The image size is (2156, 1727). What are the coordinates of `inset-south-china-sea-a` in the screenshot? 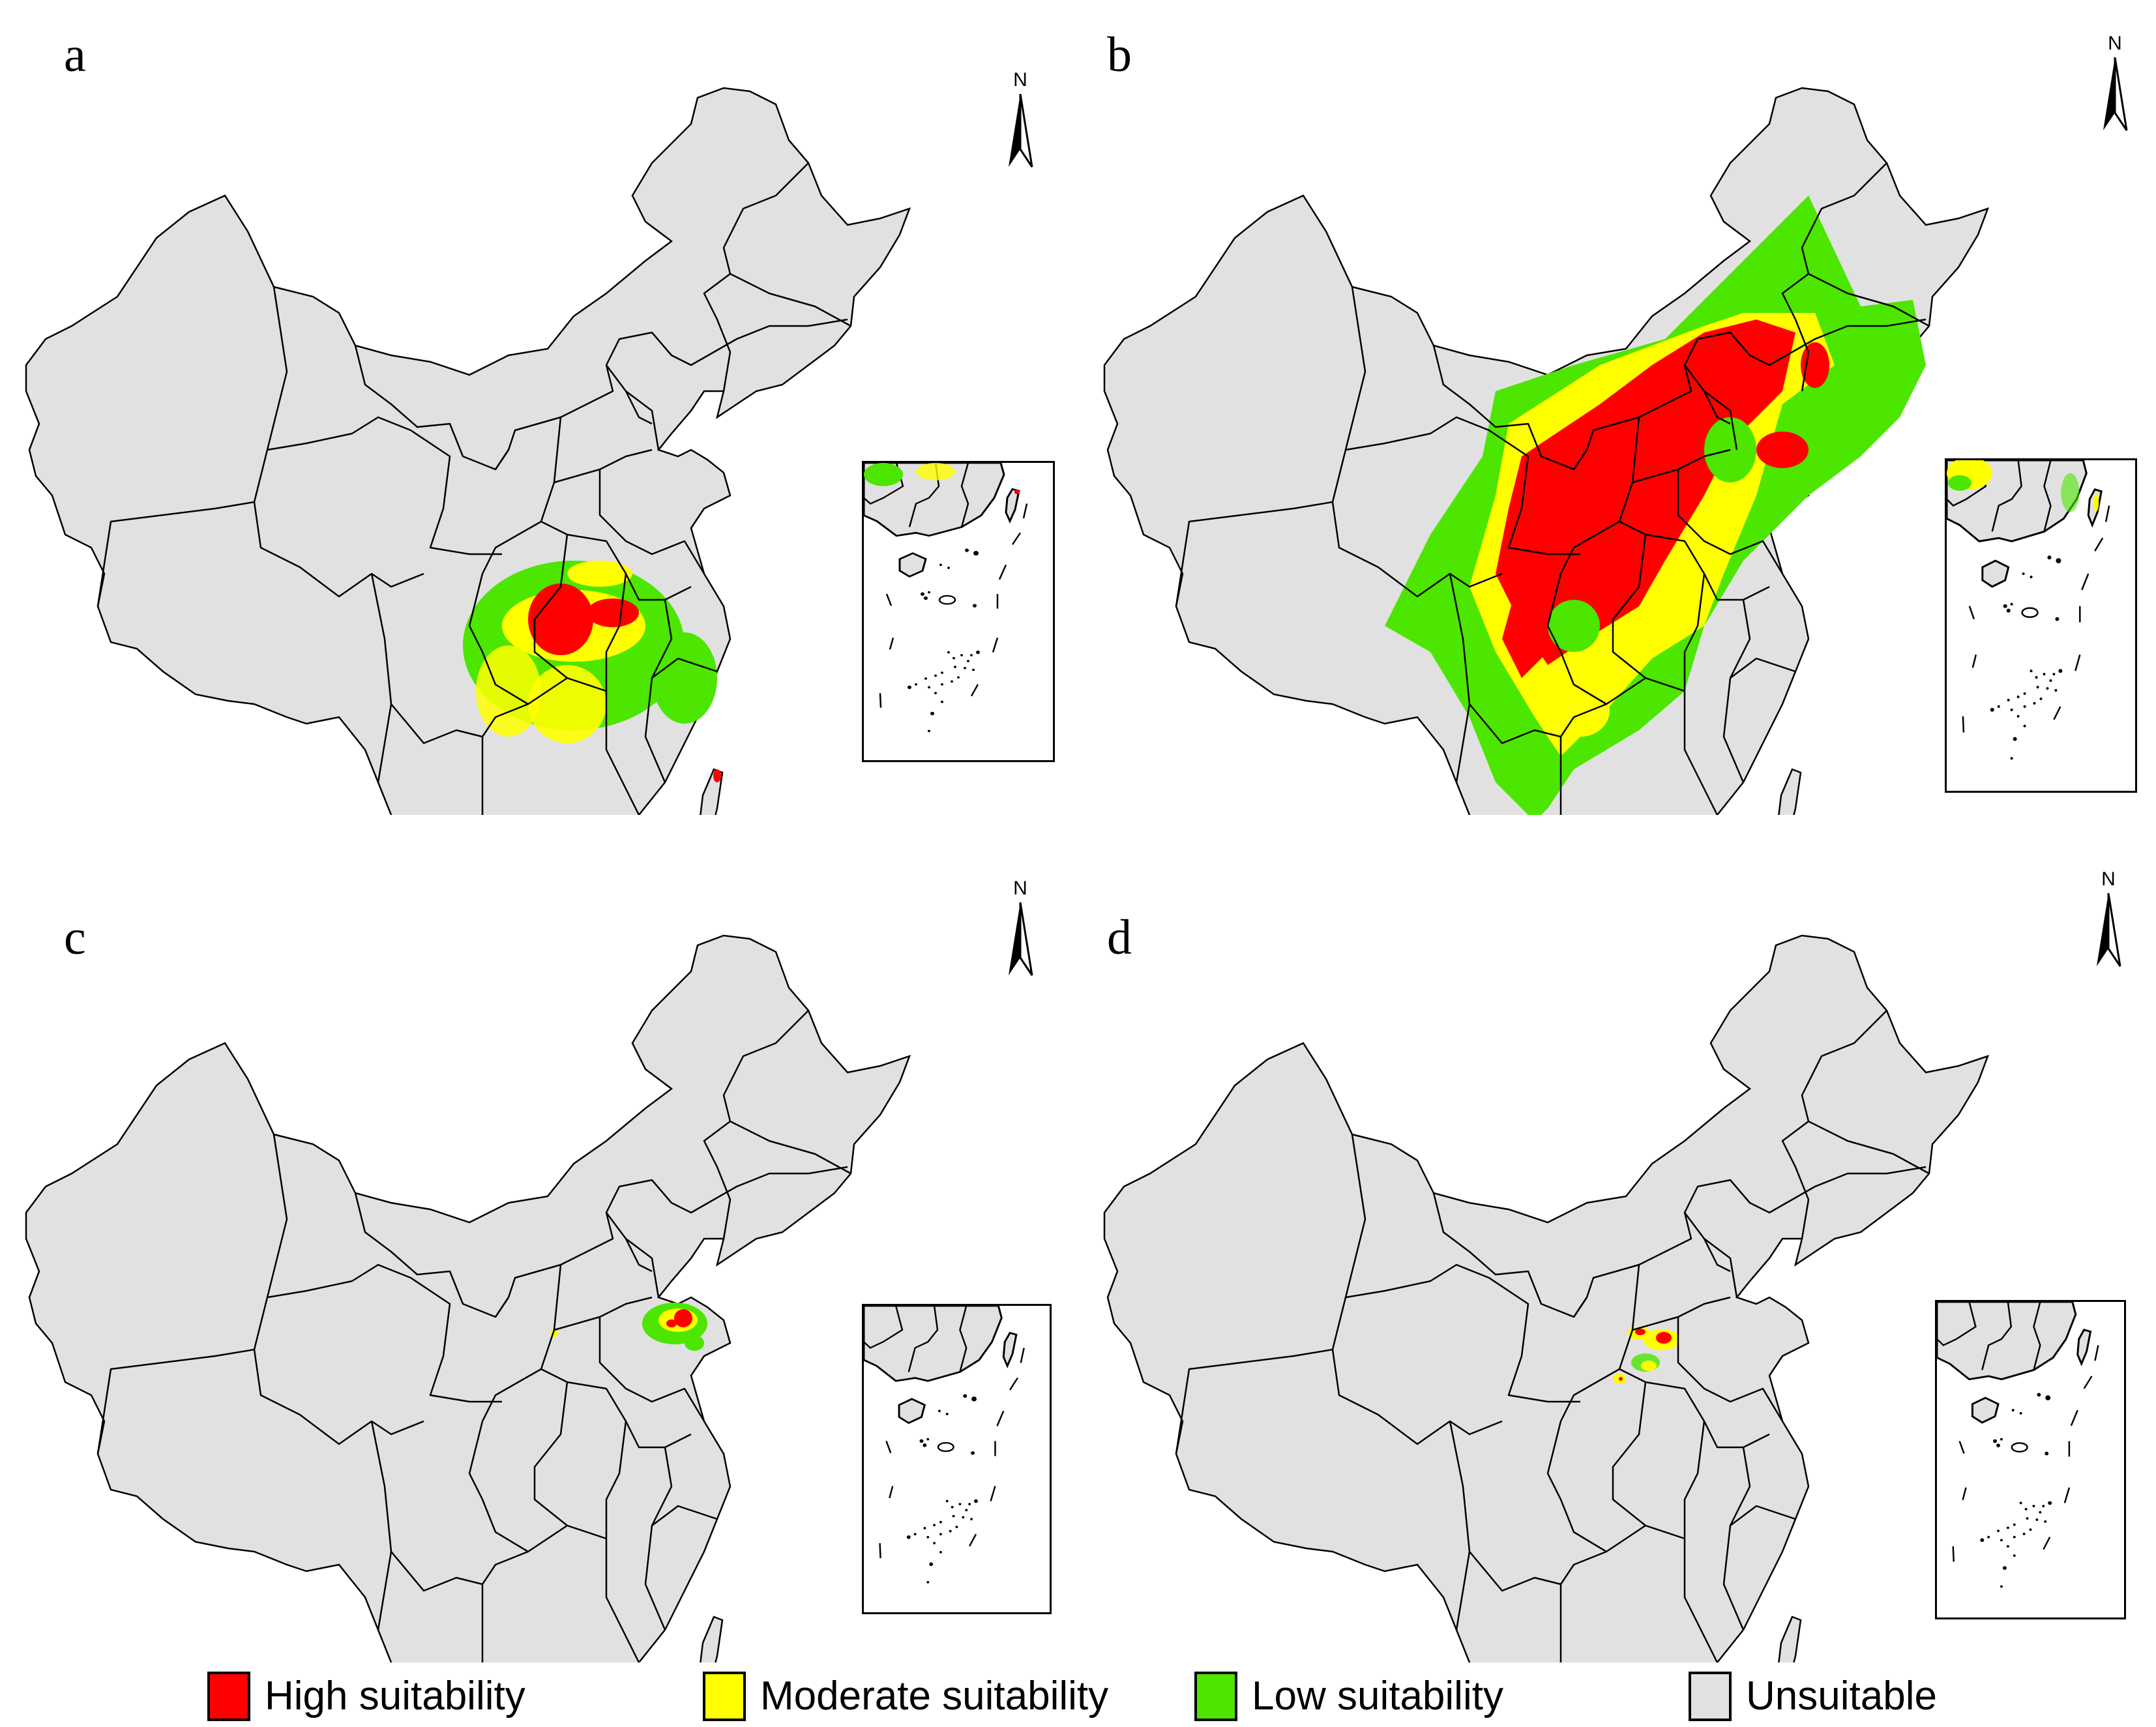 It's located at (958, 611).